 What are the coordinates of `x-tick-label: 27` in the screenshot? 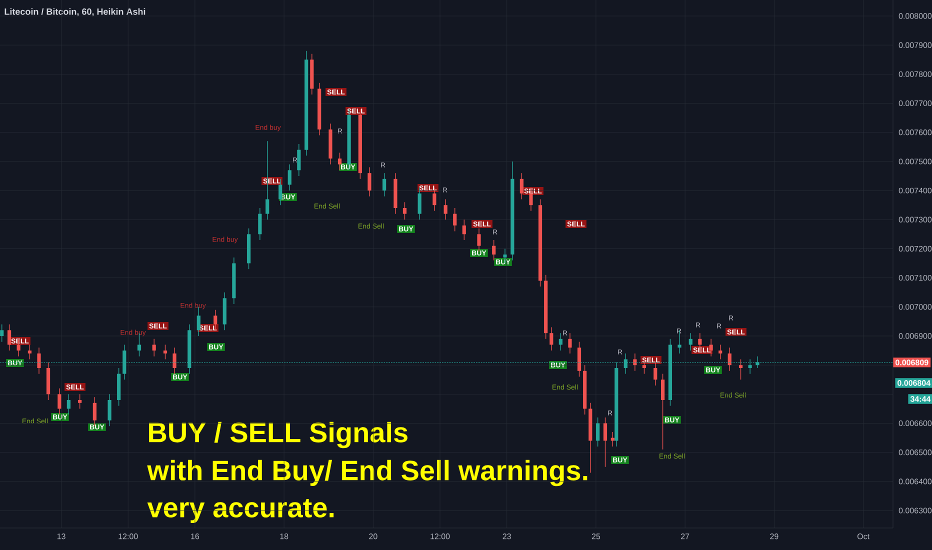 It's located at (685, 537).